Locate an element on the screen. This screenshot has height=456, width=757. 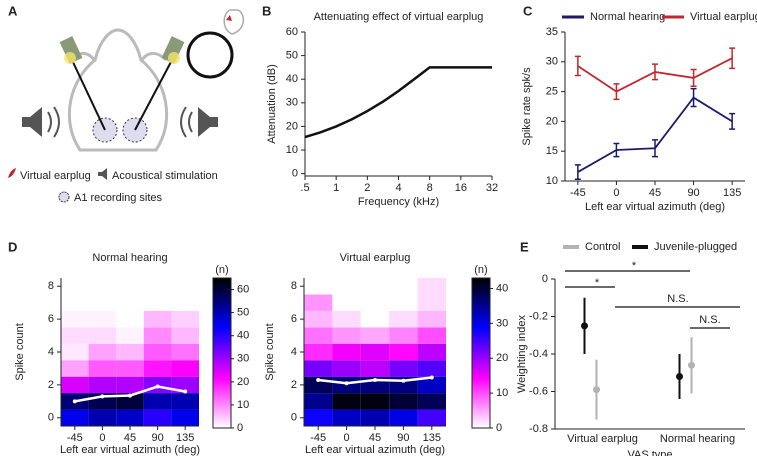
x-tick-label: 1 is located at coordinates (336, 188).